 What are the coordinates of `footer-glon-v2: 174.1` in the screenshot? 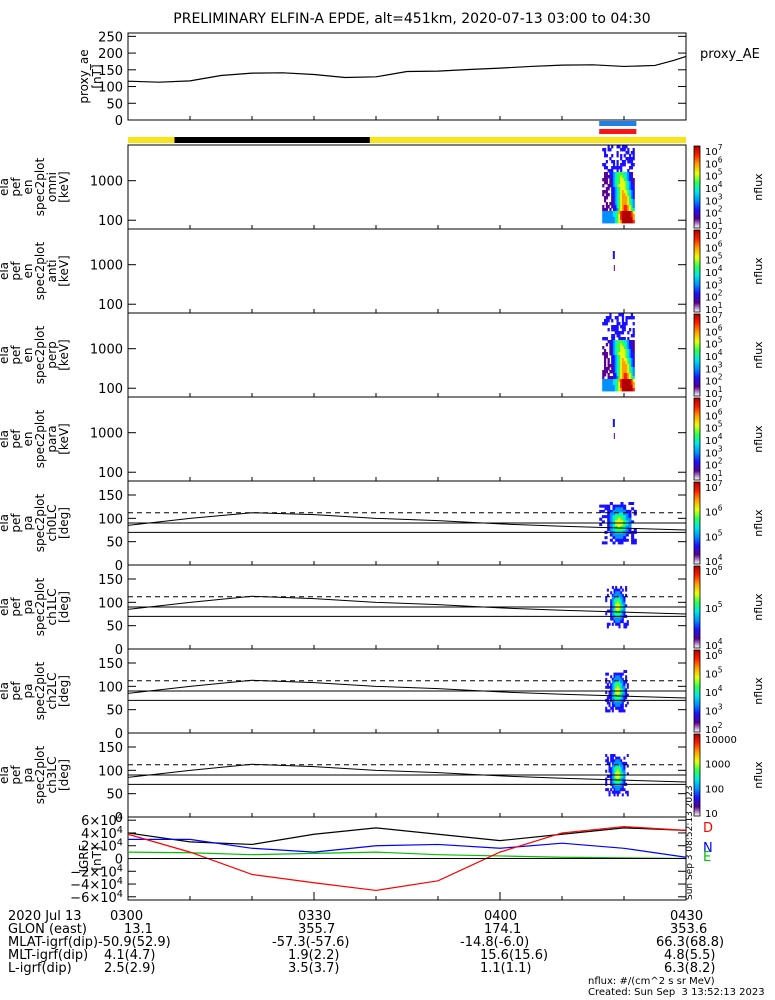 It's located at (503, 929).